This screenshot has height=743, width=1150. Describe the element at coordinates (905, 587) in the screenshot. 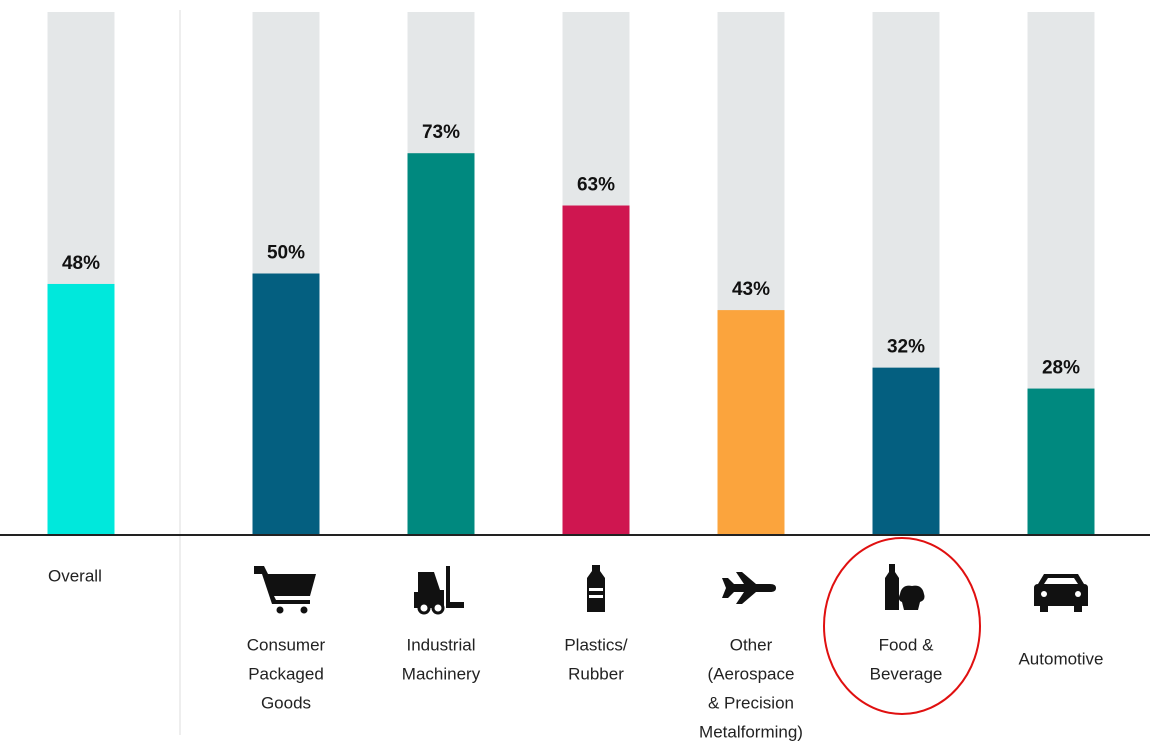

I see `food-icon` at that location.